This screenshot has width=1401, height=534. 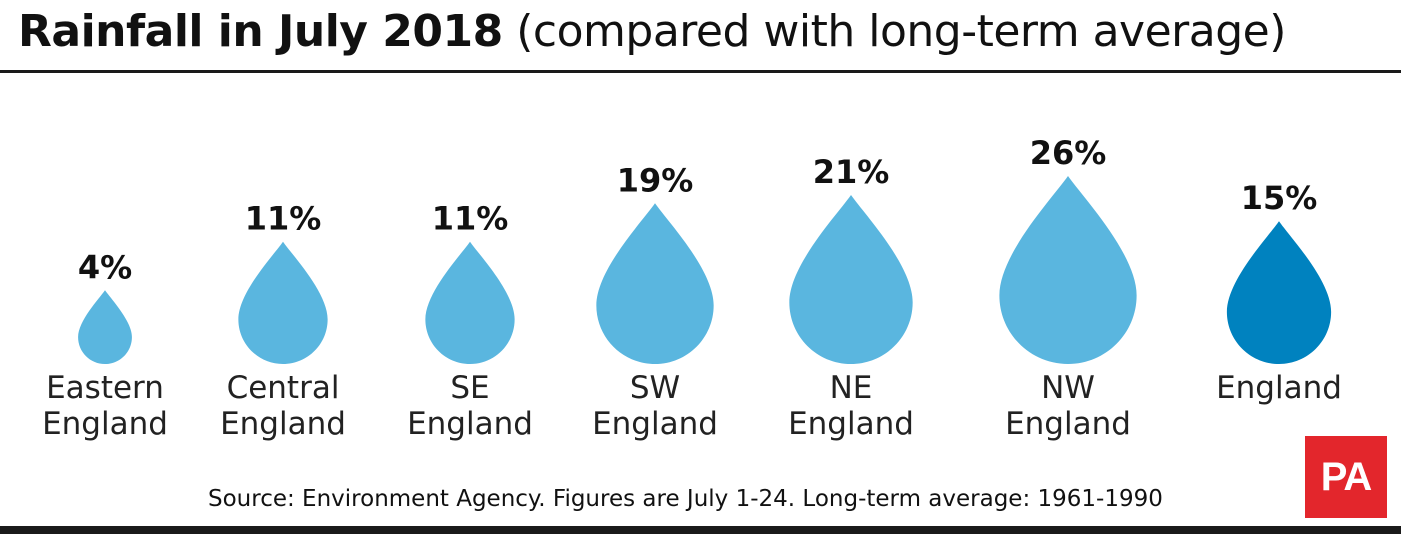 I want to click on value-label-5: 26%, so click(x=1068, y=153).